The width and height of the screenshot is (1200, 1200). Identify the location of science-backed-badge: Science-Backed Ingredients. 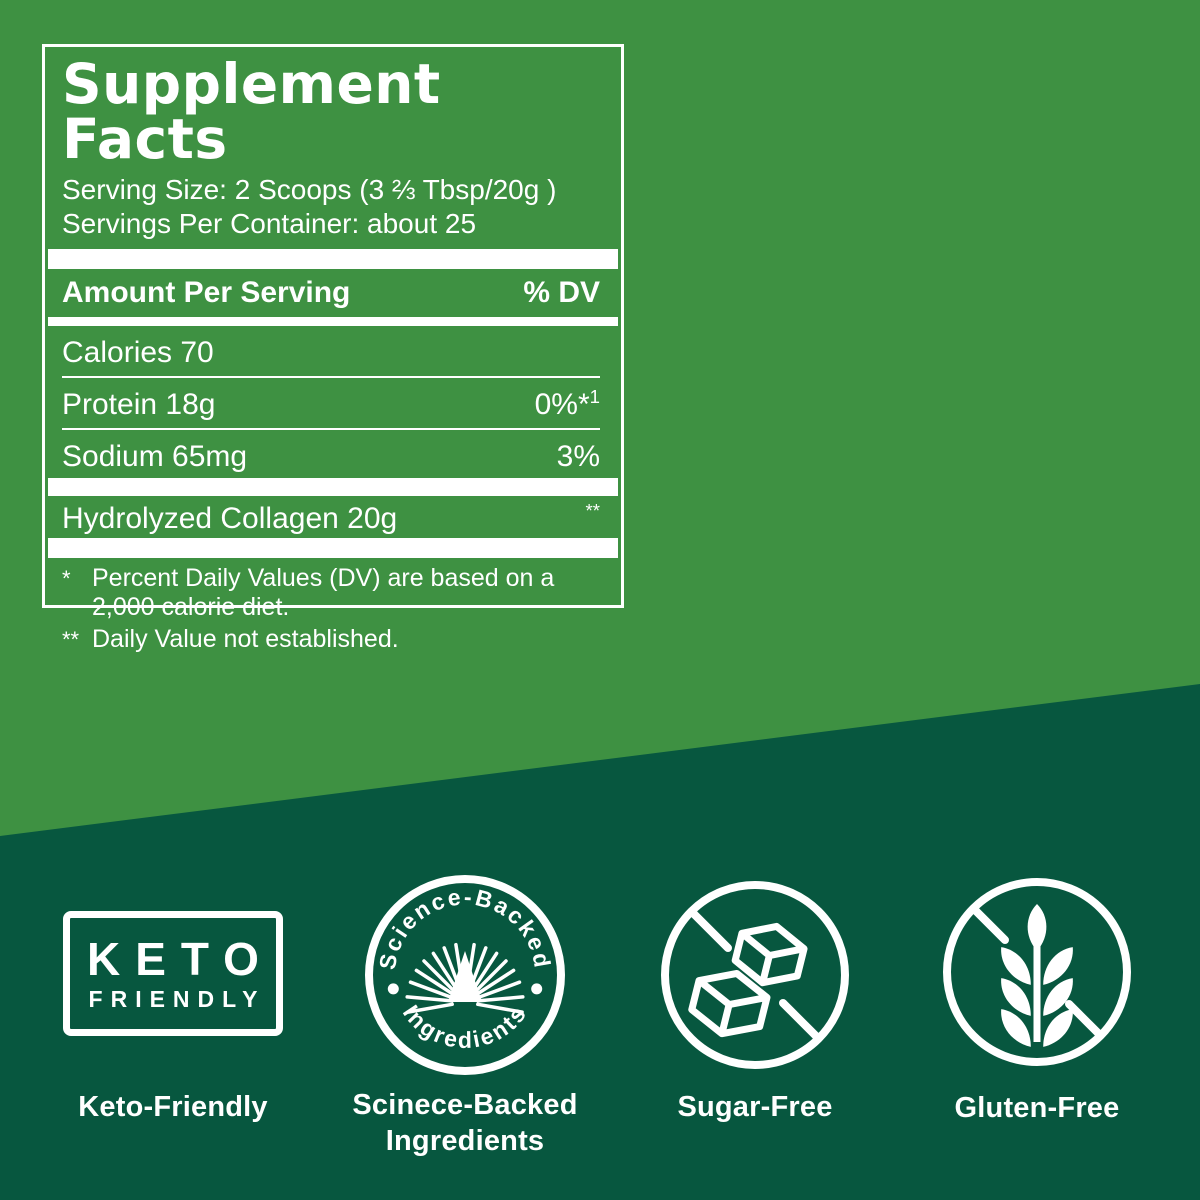
(465, 1014).